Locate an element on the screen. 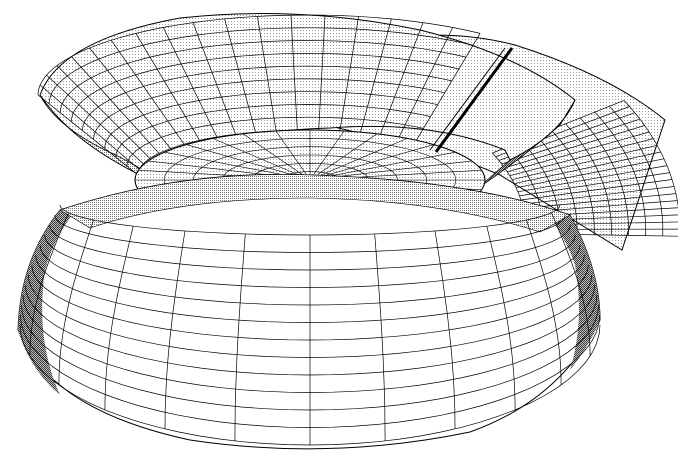  lower-dome-top-band is located at coordinates (315, 203).